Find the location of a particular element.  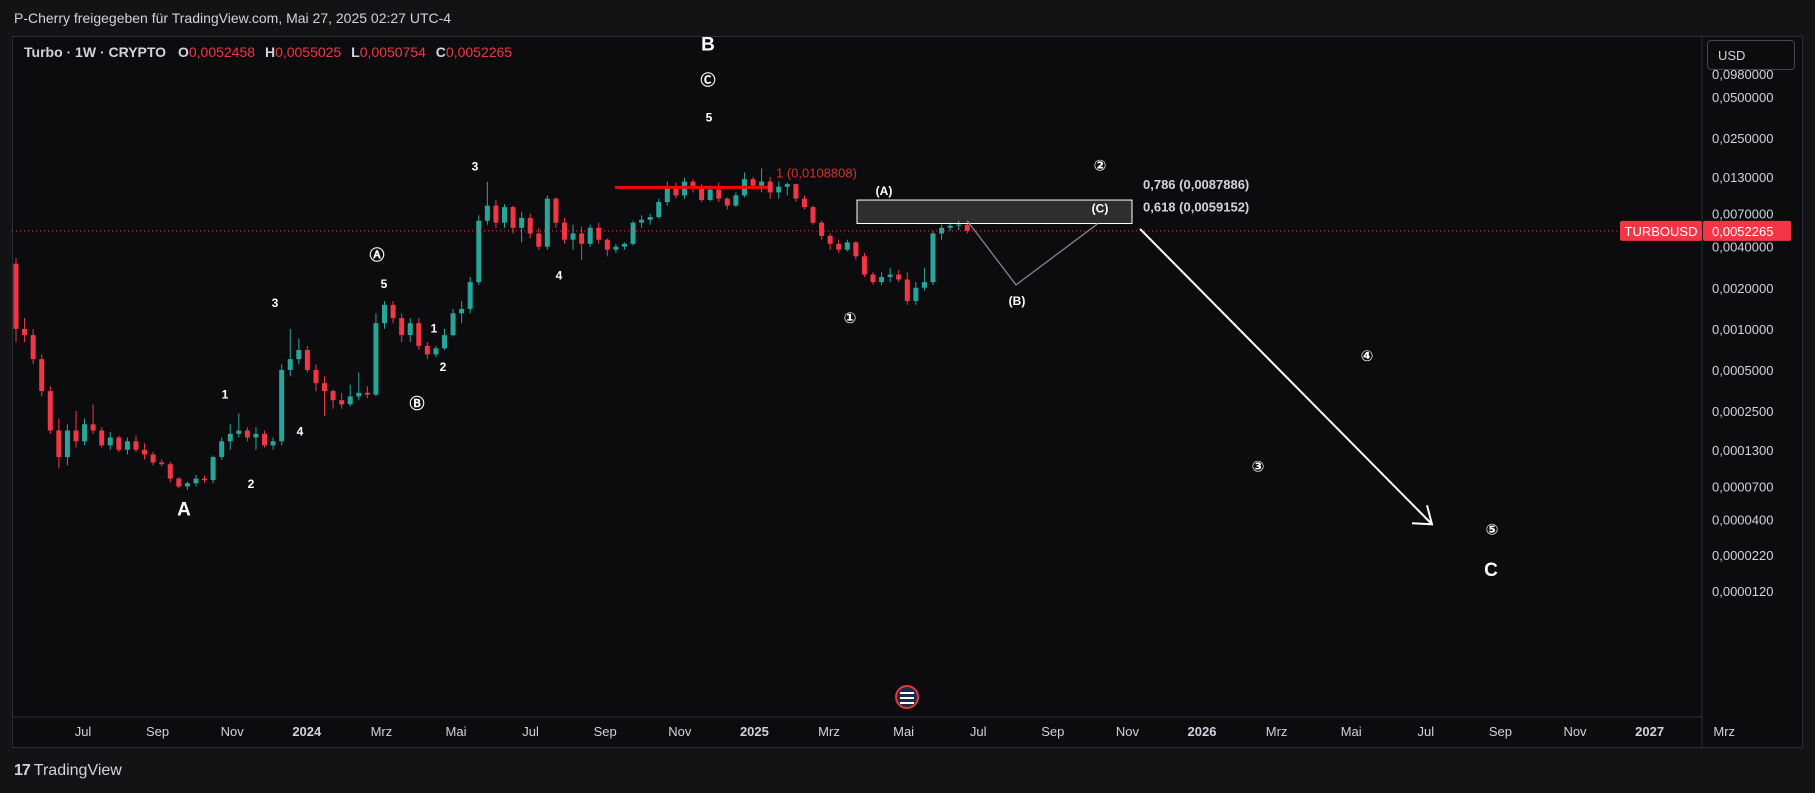

low-label: L is located at coordinates (355, 52).